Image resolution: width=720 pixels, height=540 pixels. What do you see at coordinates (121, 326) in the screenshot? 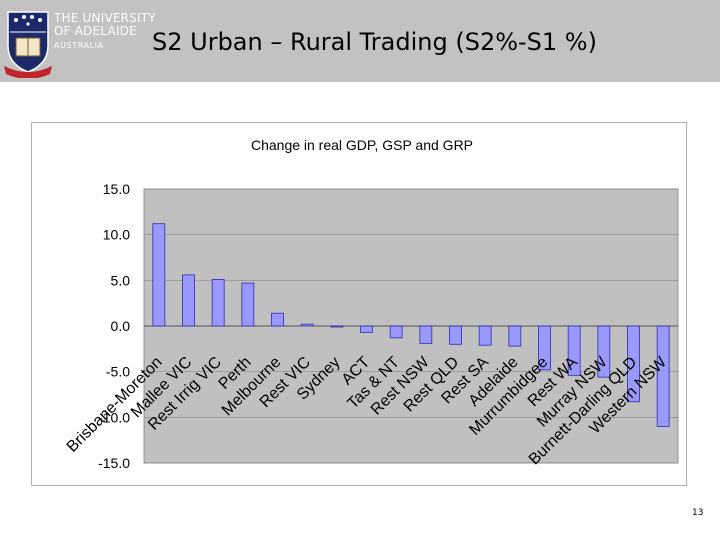
I see `y-tick-label: 0.0` at bounding box center [121, 326].